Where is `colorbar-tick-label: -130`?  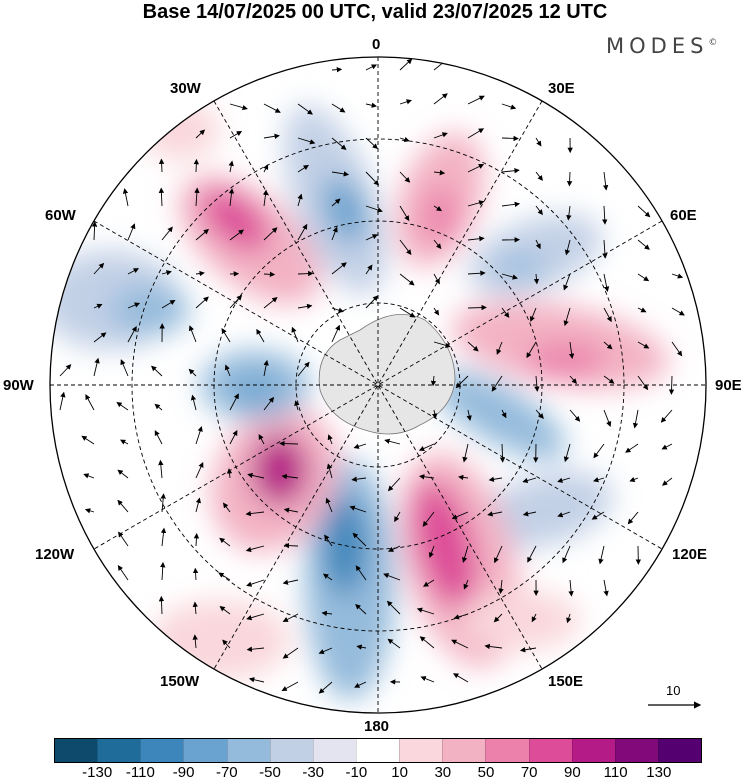
colorbar-tick-label: -130 is located at coordinates (97, 772).